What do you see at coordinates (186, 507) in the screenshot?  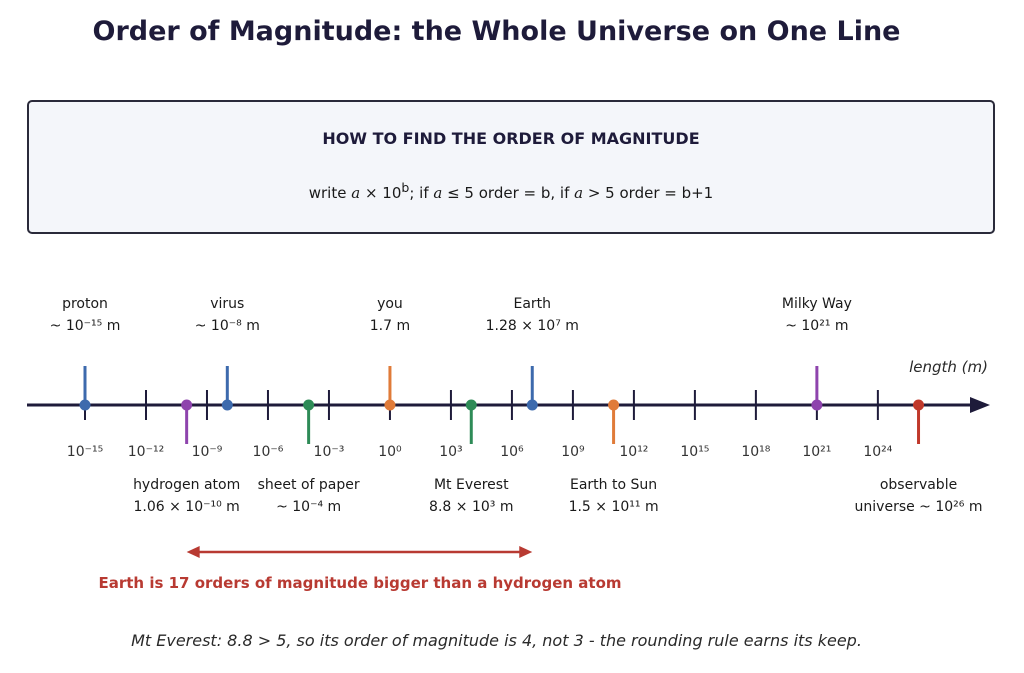 I see `object-size: 1.06 × 10⁻¹⁰ m` at bounding box center [186, 507].